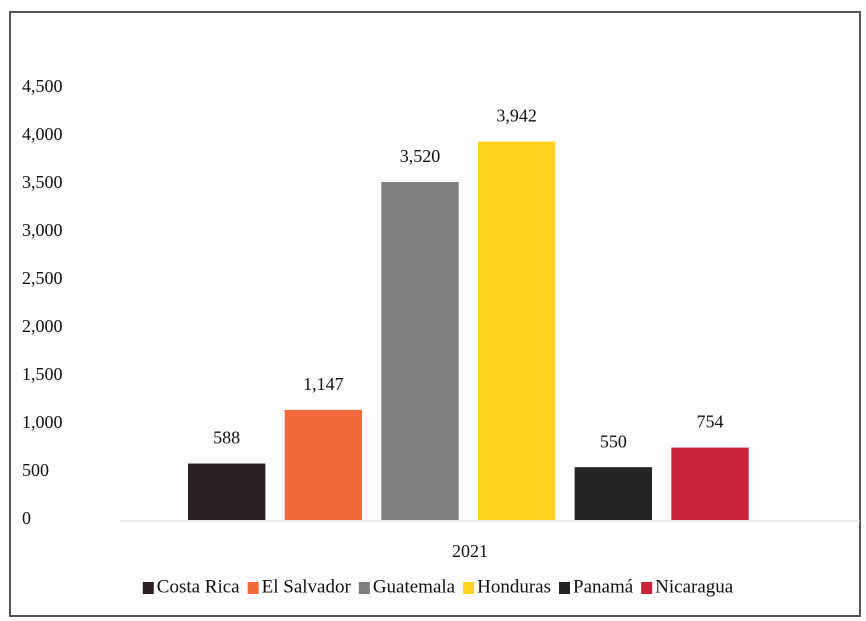  Describe the element at coordinates (35, 470) in the screenshot. I see `y-tick-label: 500` at that location.